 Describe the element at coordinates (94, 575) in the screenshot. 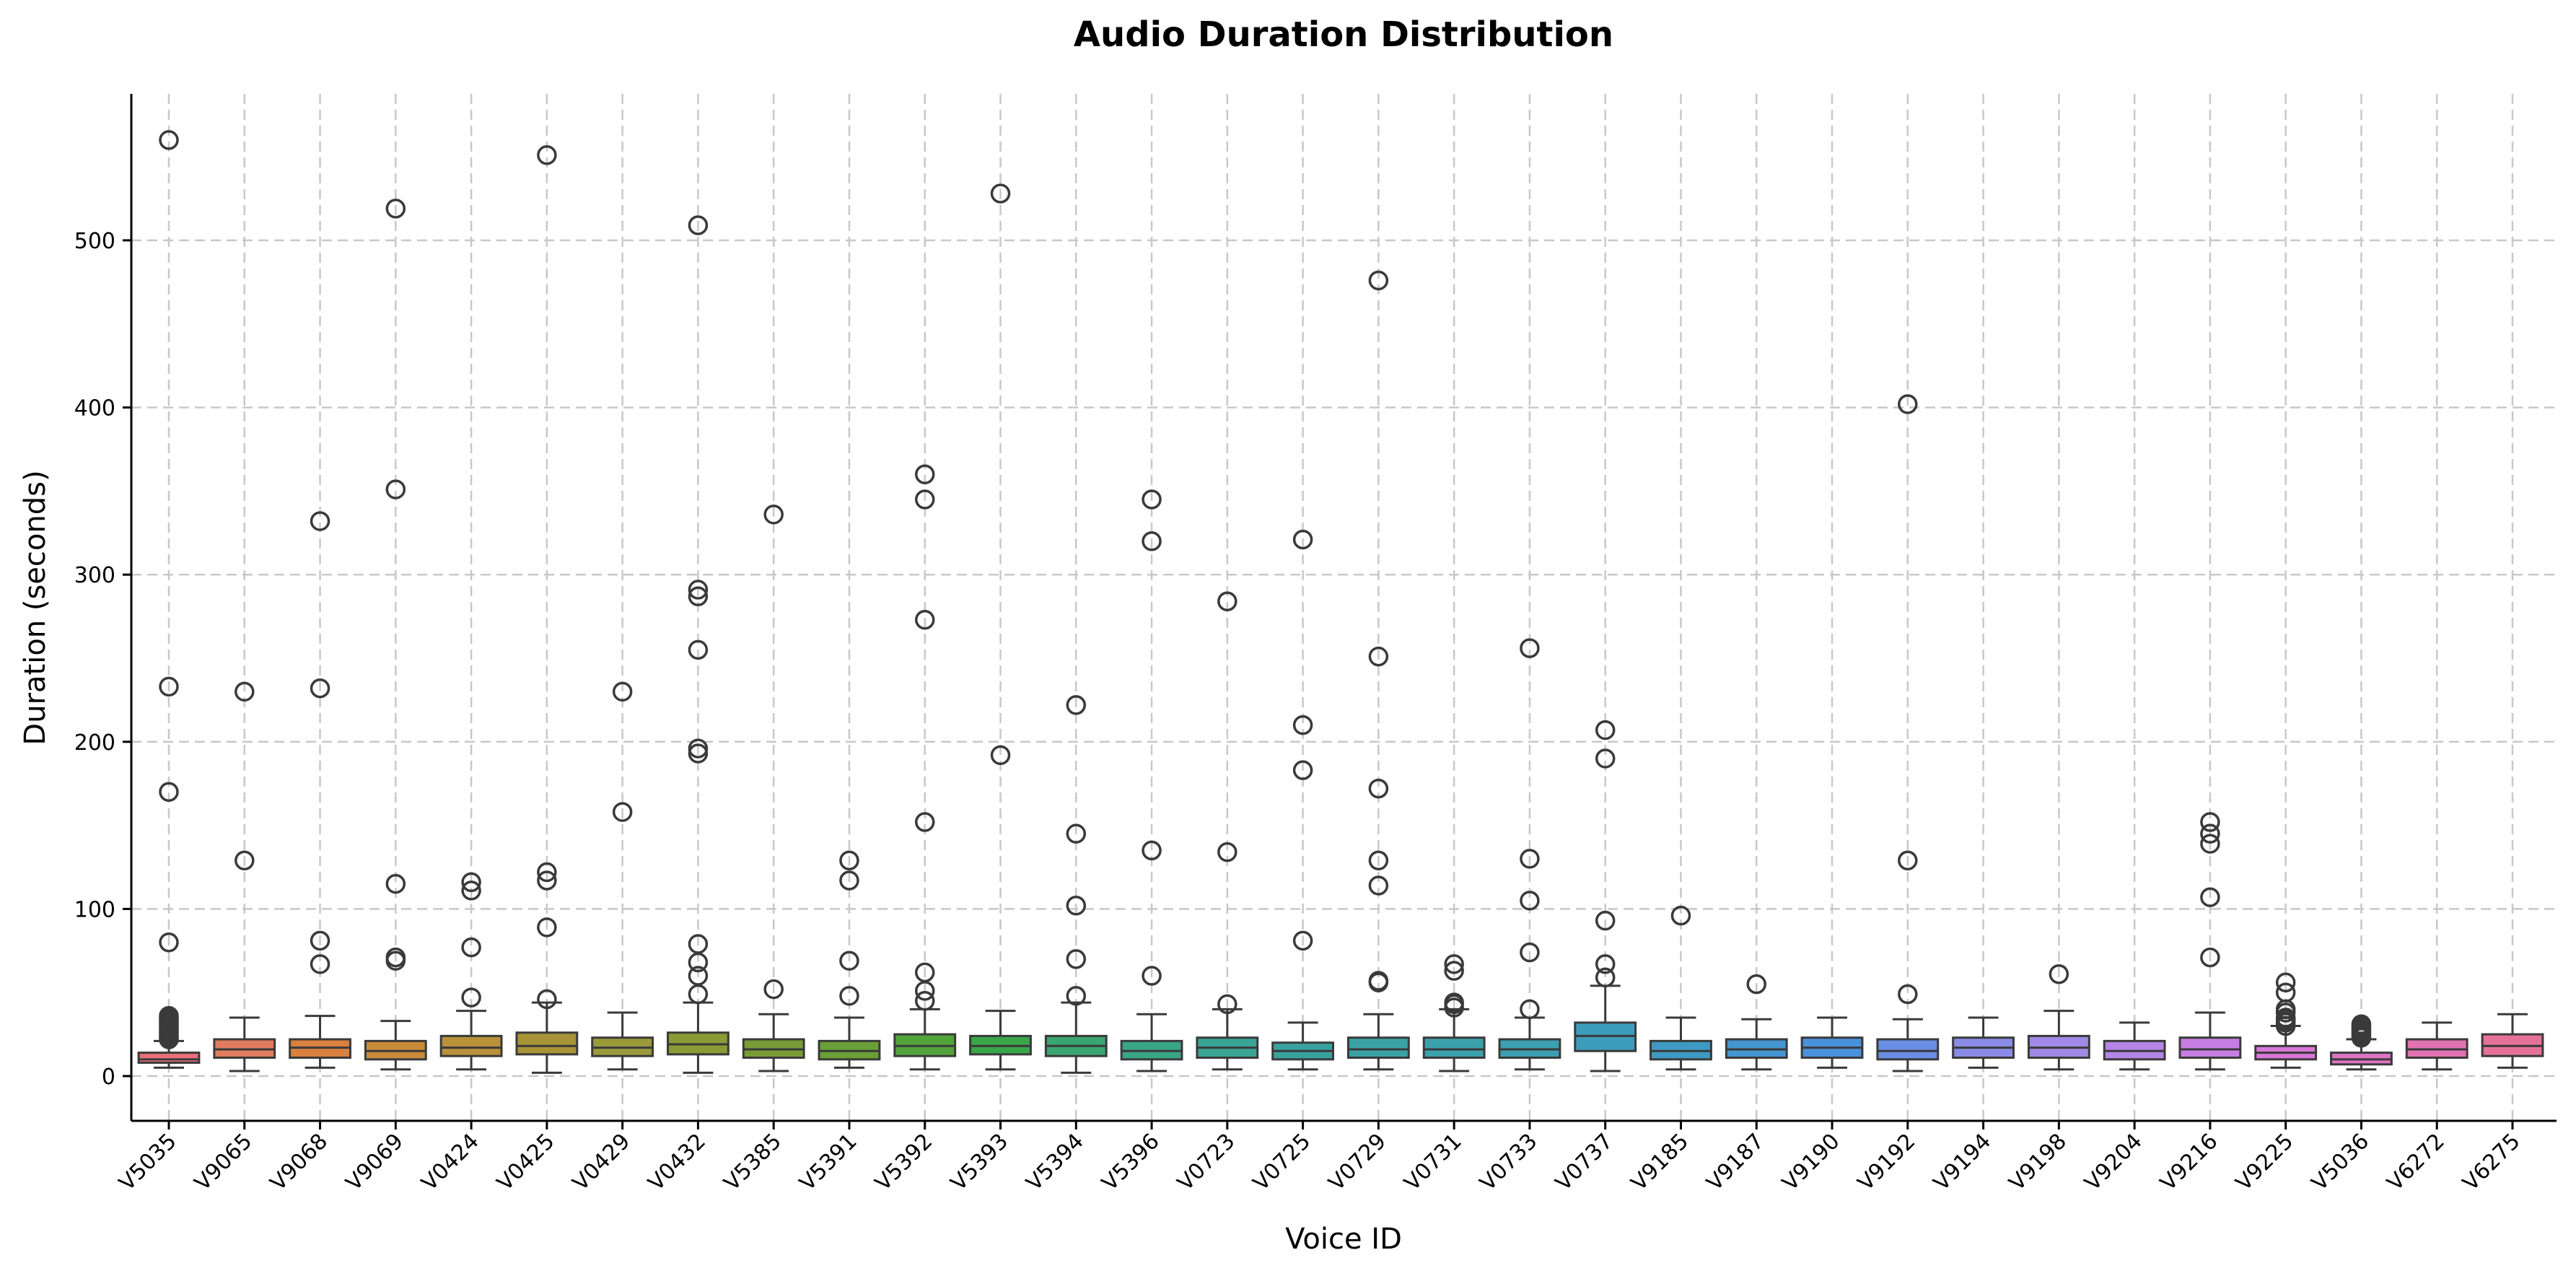

I see `y-tick-label: 300` at that location.